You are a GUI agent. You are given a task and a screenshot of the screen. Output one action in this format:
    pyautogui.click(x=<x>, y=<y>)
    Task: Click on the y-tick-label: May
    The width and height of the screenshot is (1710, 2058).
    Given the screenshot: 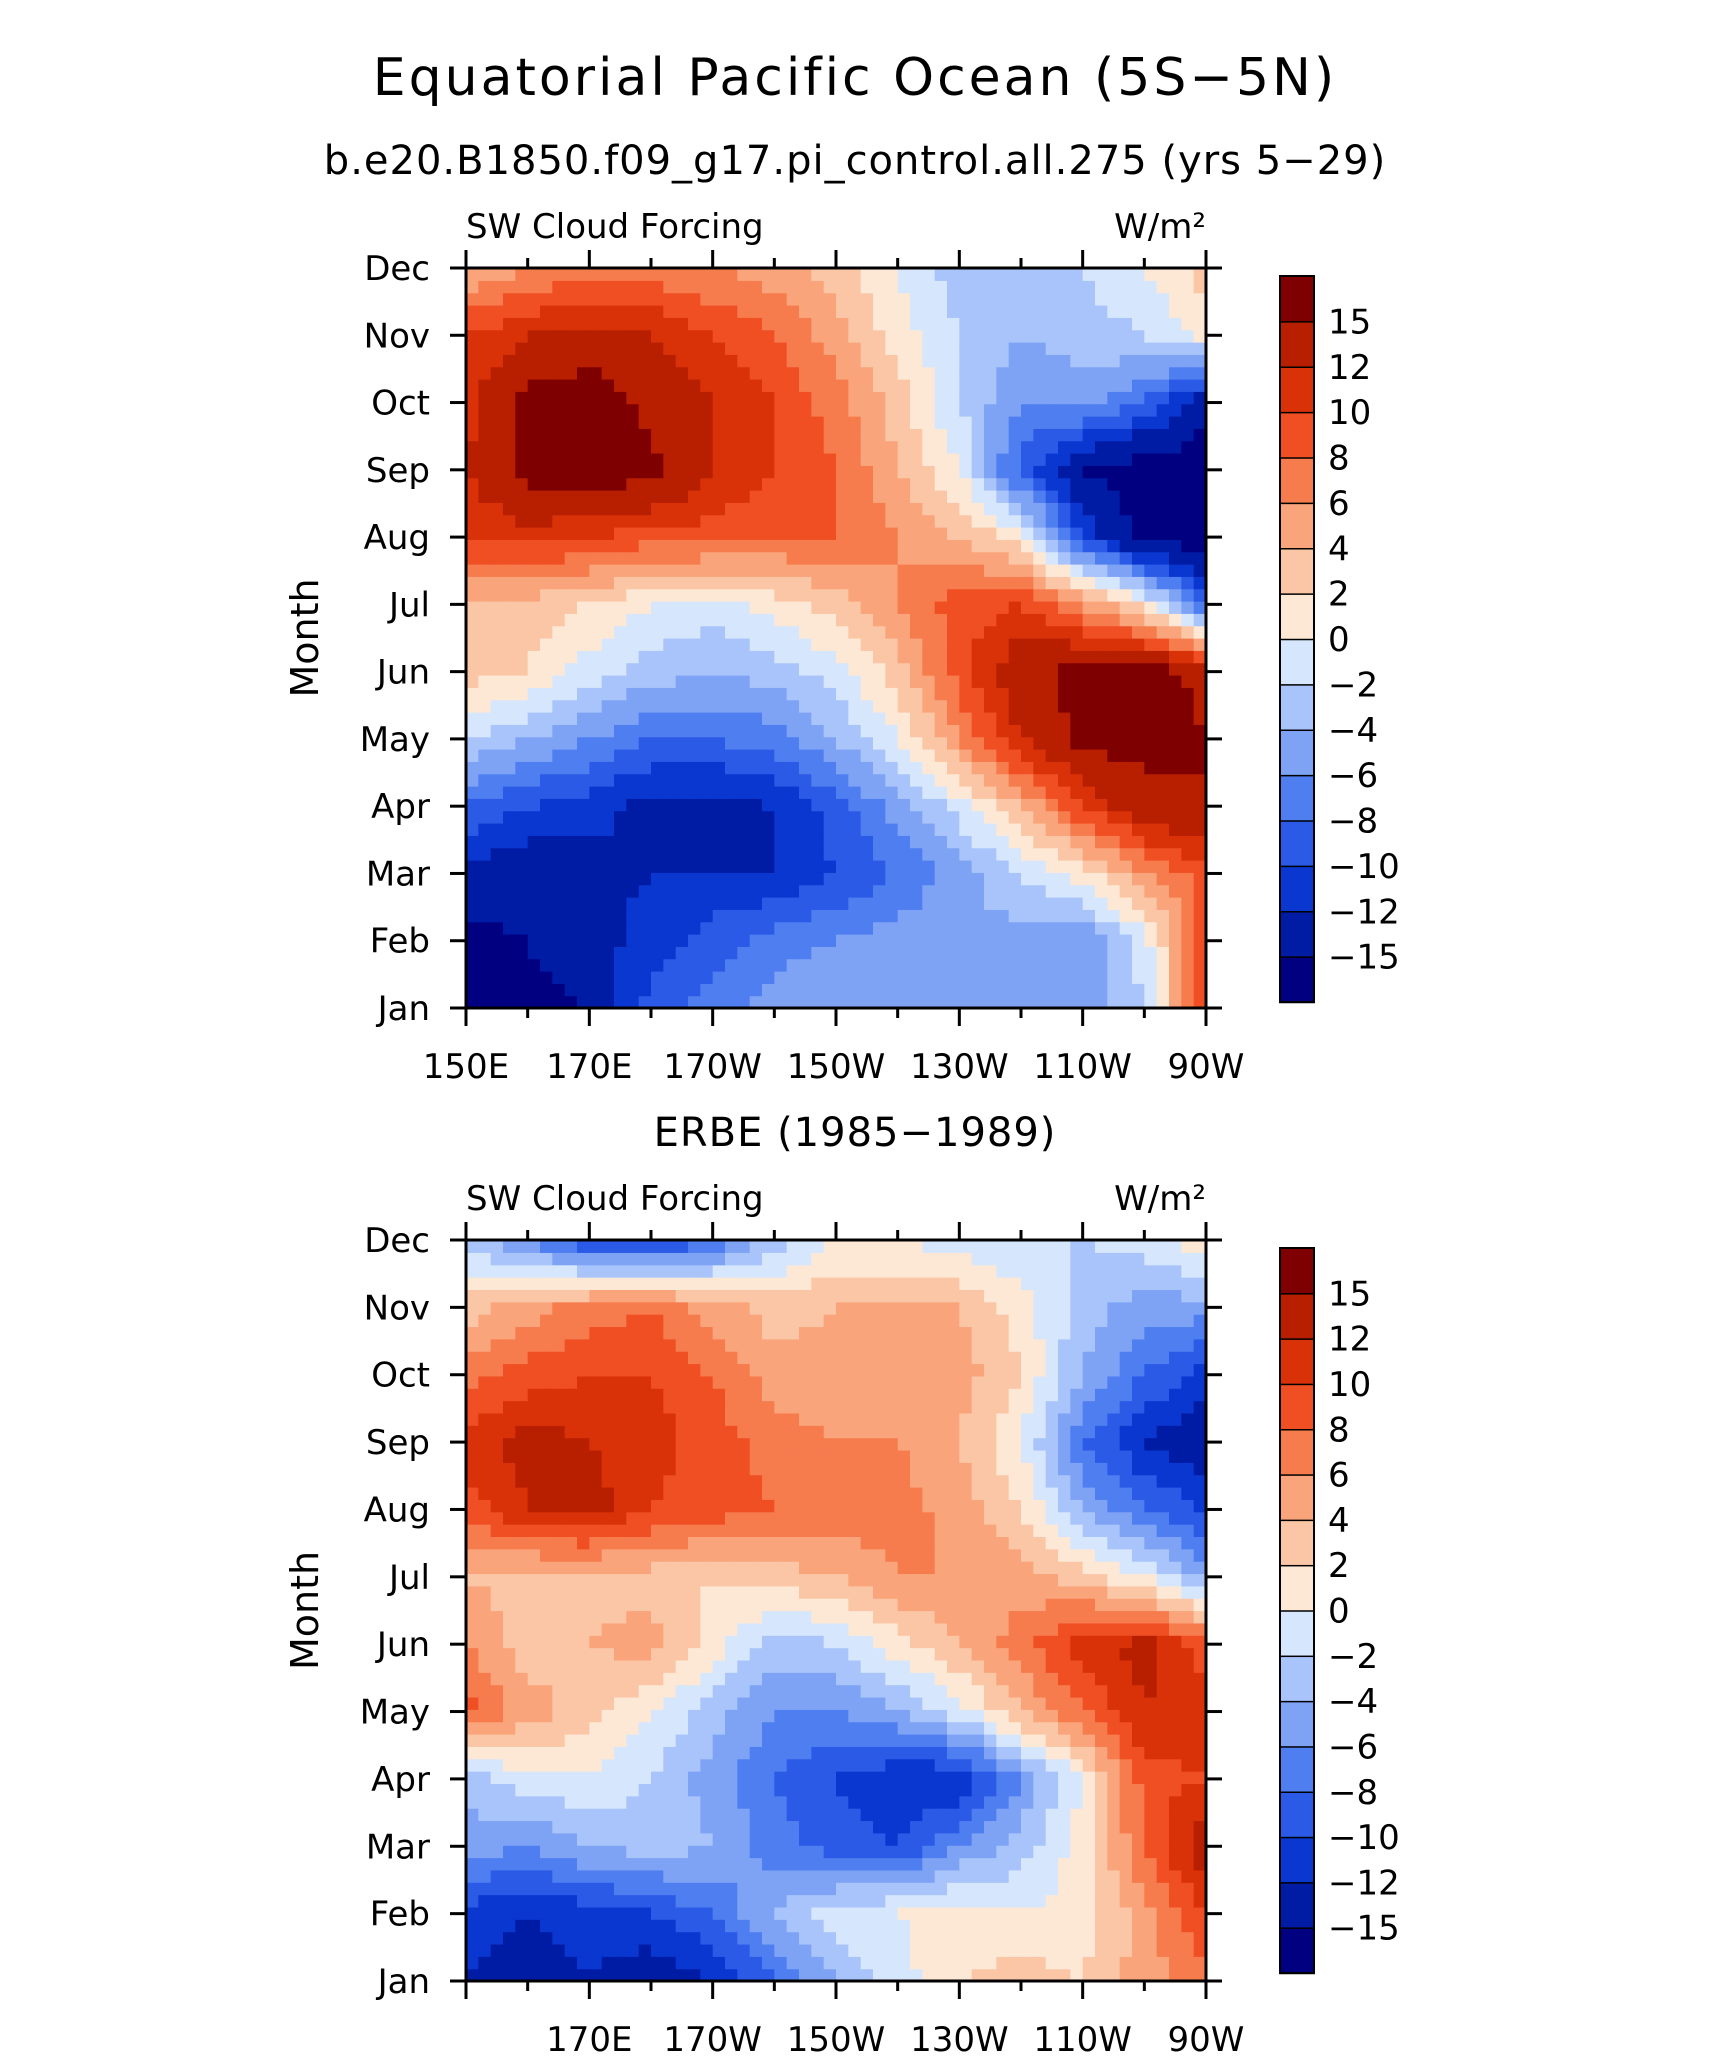 What is the action you would take?
    pyautogui.click(x=395, y=740)
    